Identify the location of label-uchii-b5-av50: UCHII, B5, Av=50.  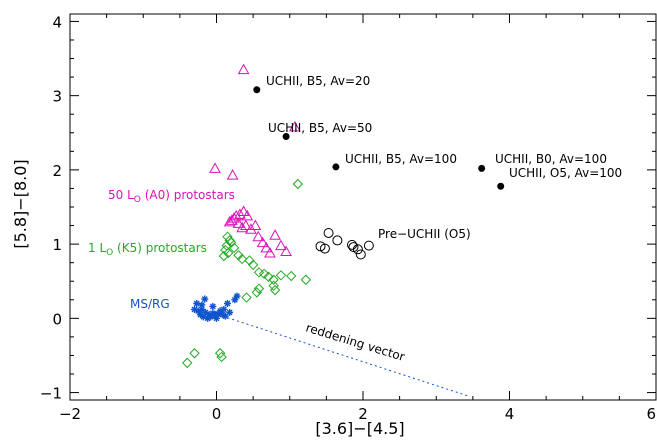
(320, 128).